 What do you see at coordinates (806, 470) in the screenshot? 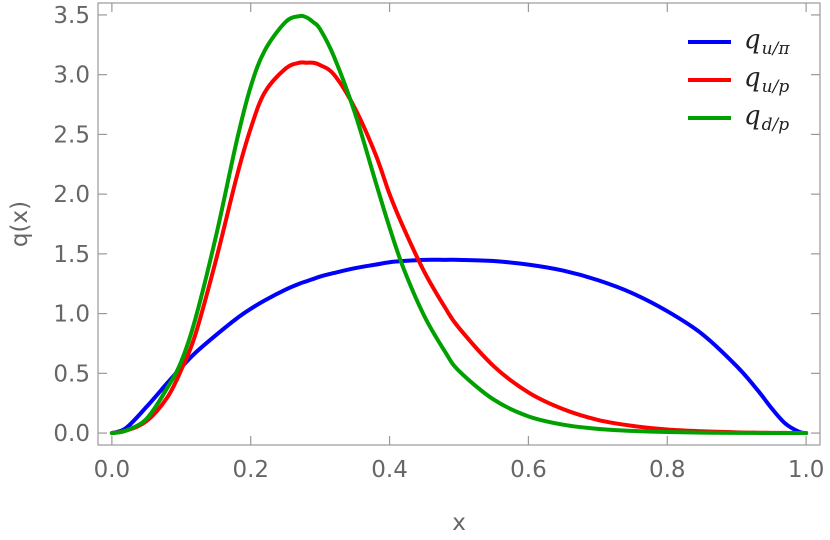
I see `x-tick-label: 1.0` at bounding box center [806, 470].